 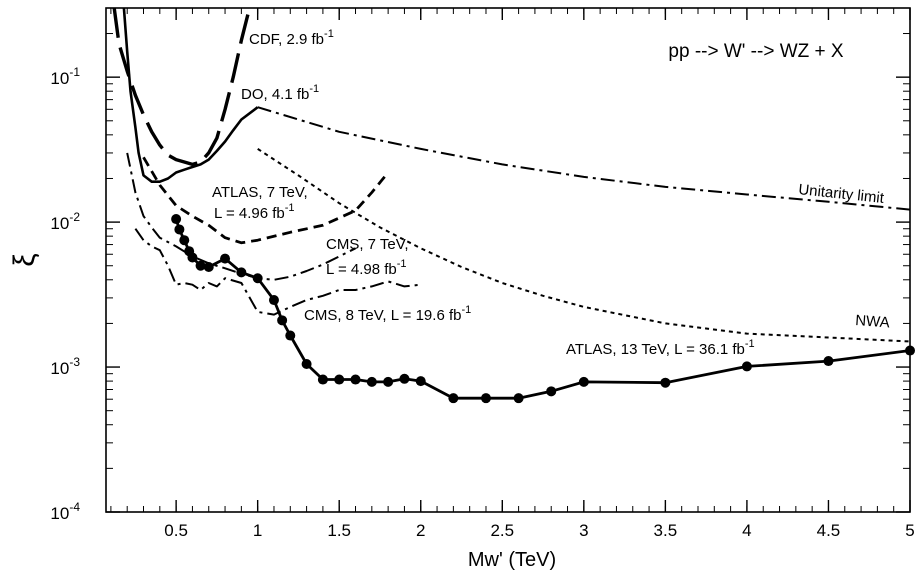 What do you see at coordinates (361, 269) in the screenshot?
I see `annotation-text: L = 4.98 fb` at bounding box center [361, 269].